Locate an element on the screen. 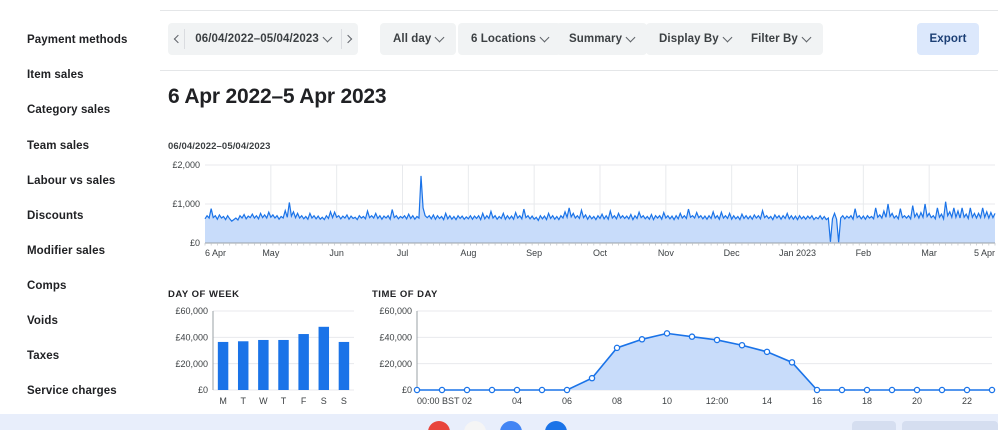  x-tick-label: 6 Apr is located at coordinates (215, 253).